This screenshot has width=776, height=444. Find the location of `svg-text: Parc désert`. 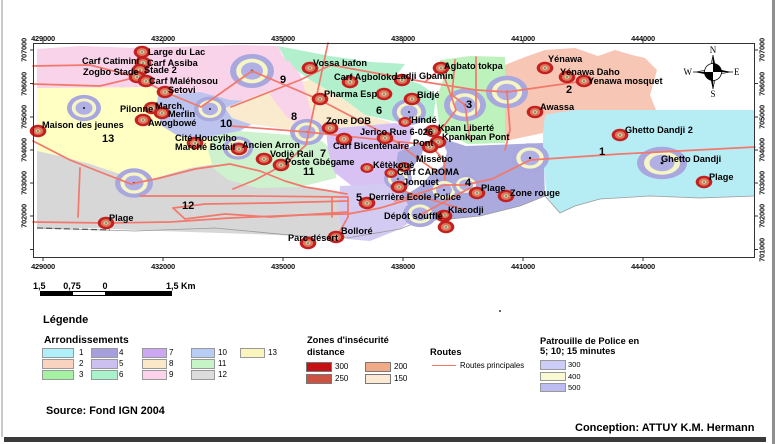

svg-text: Parc désert is located at coordinates (313, 238).